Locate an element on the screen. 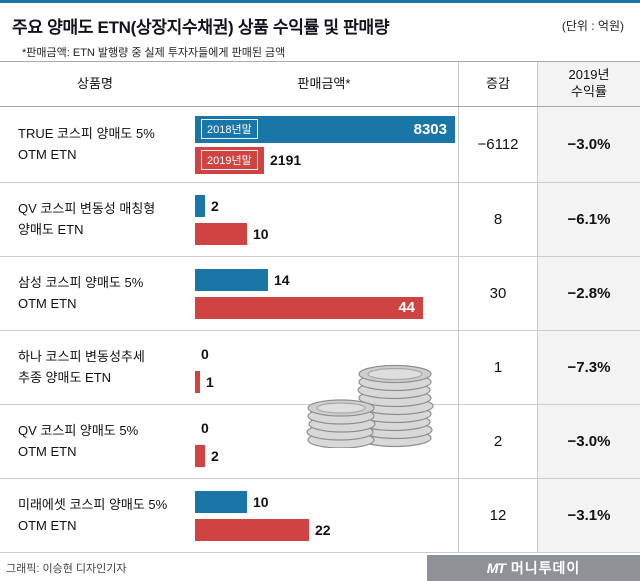 This screenshot has width=640, height=581. table-header-row: 상품명 판매금액* 증감 2019년 수익률 is located at coordinates (320, 84).